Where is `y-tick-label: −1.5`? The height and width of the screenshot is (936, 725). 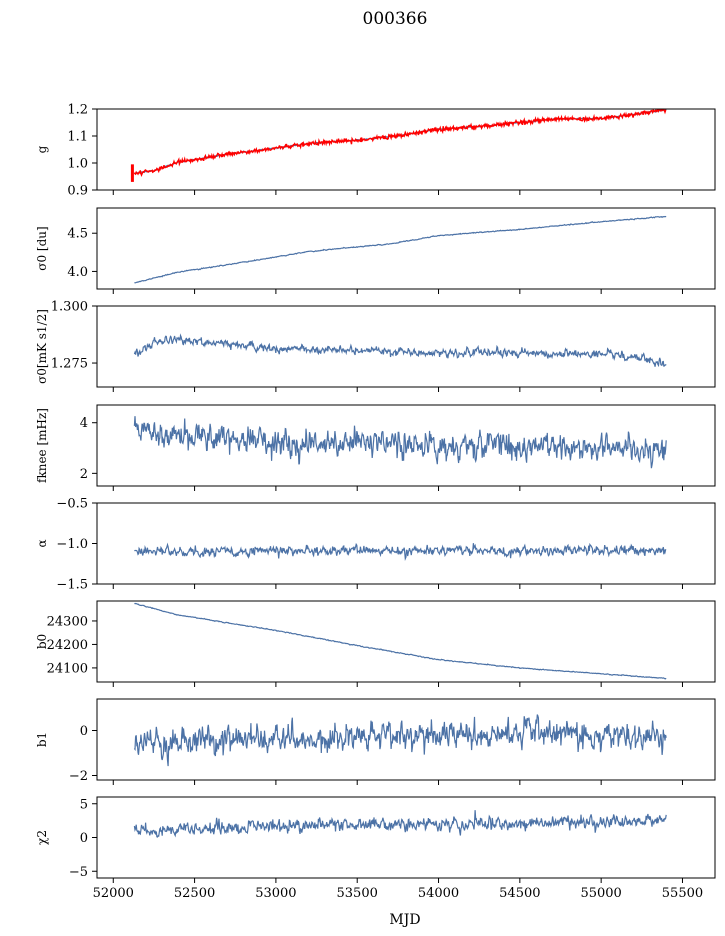 y-tick-label: −1.5 is located at coordinates (72, 585).